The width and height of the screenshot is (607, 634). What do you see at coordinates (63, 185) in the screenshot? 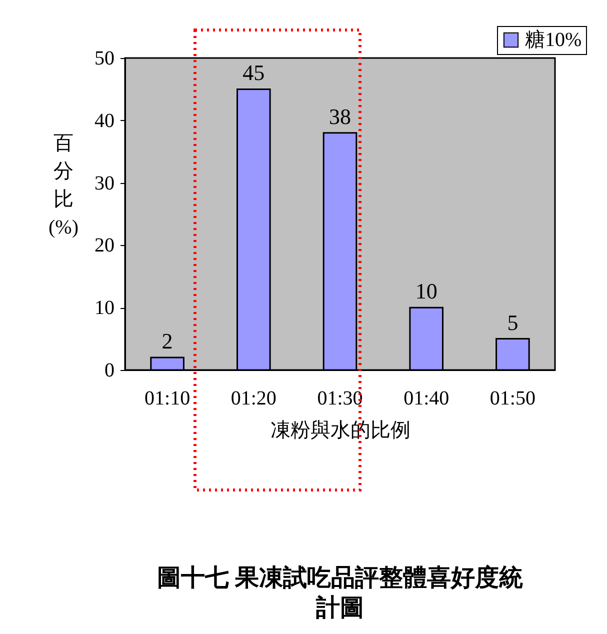
I see `y-axis-title: 百分比(%)` at bounding box center [63, 185].